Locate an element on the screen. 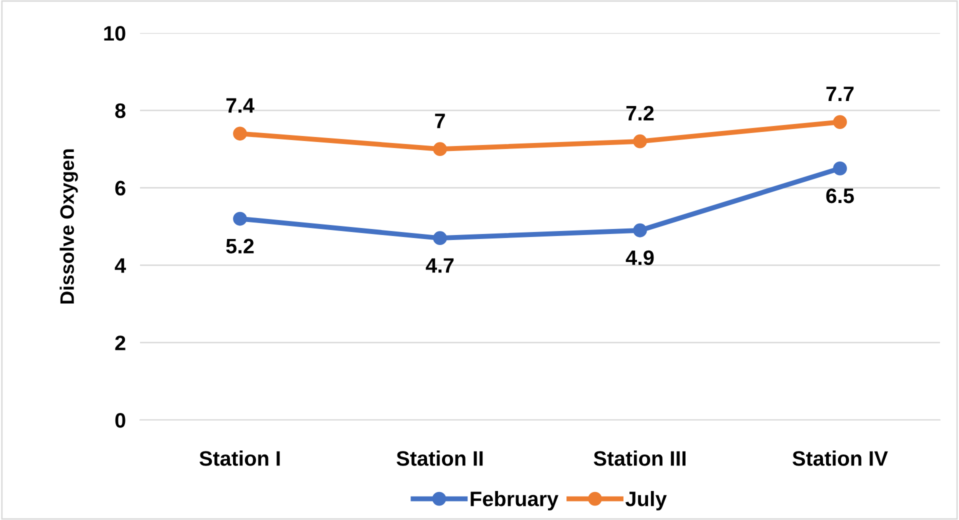 This screenshot has height=520, width=959. y-tick-label: 8 is located at coordinates (120, 110).